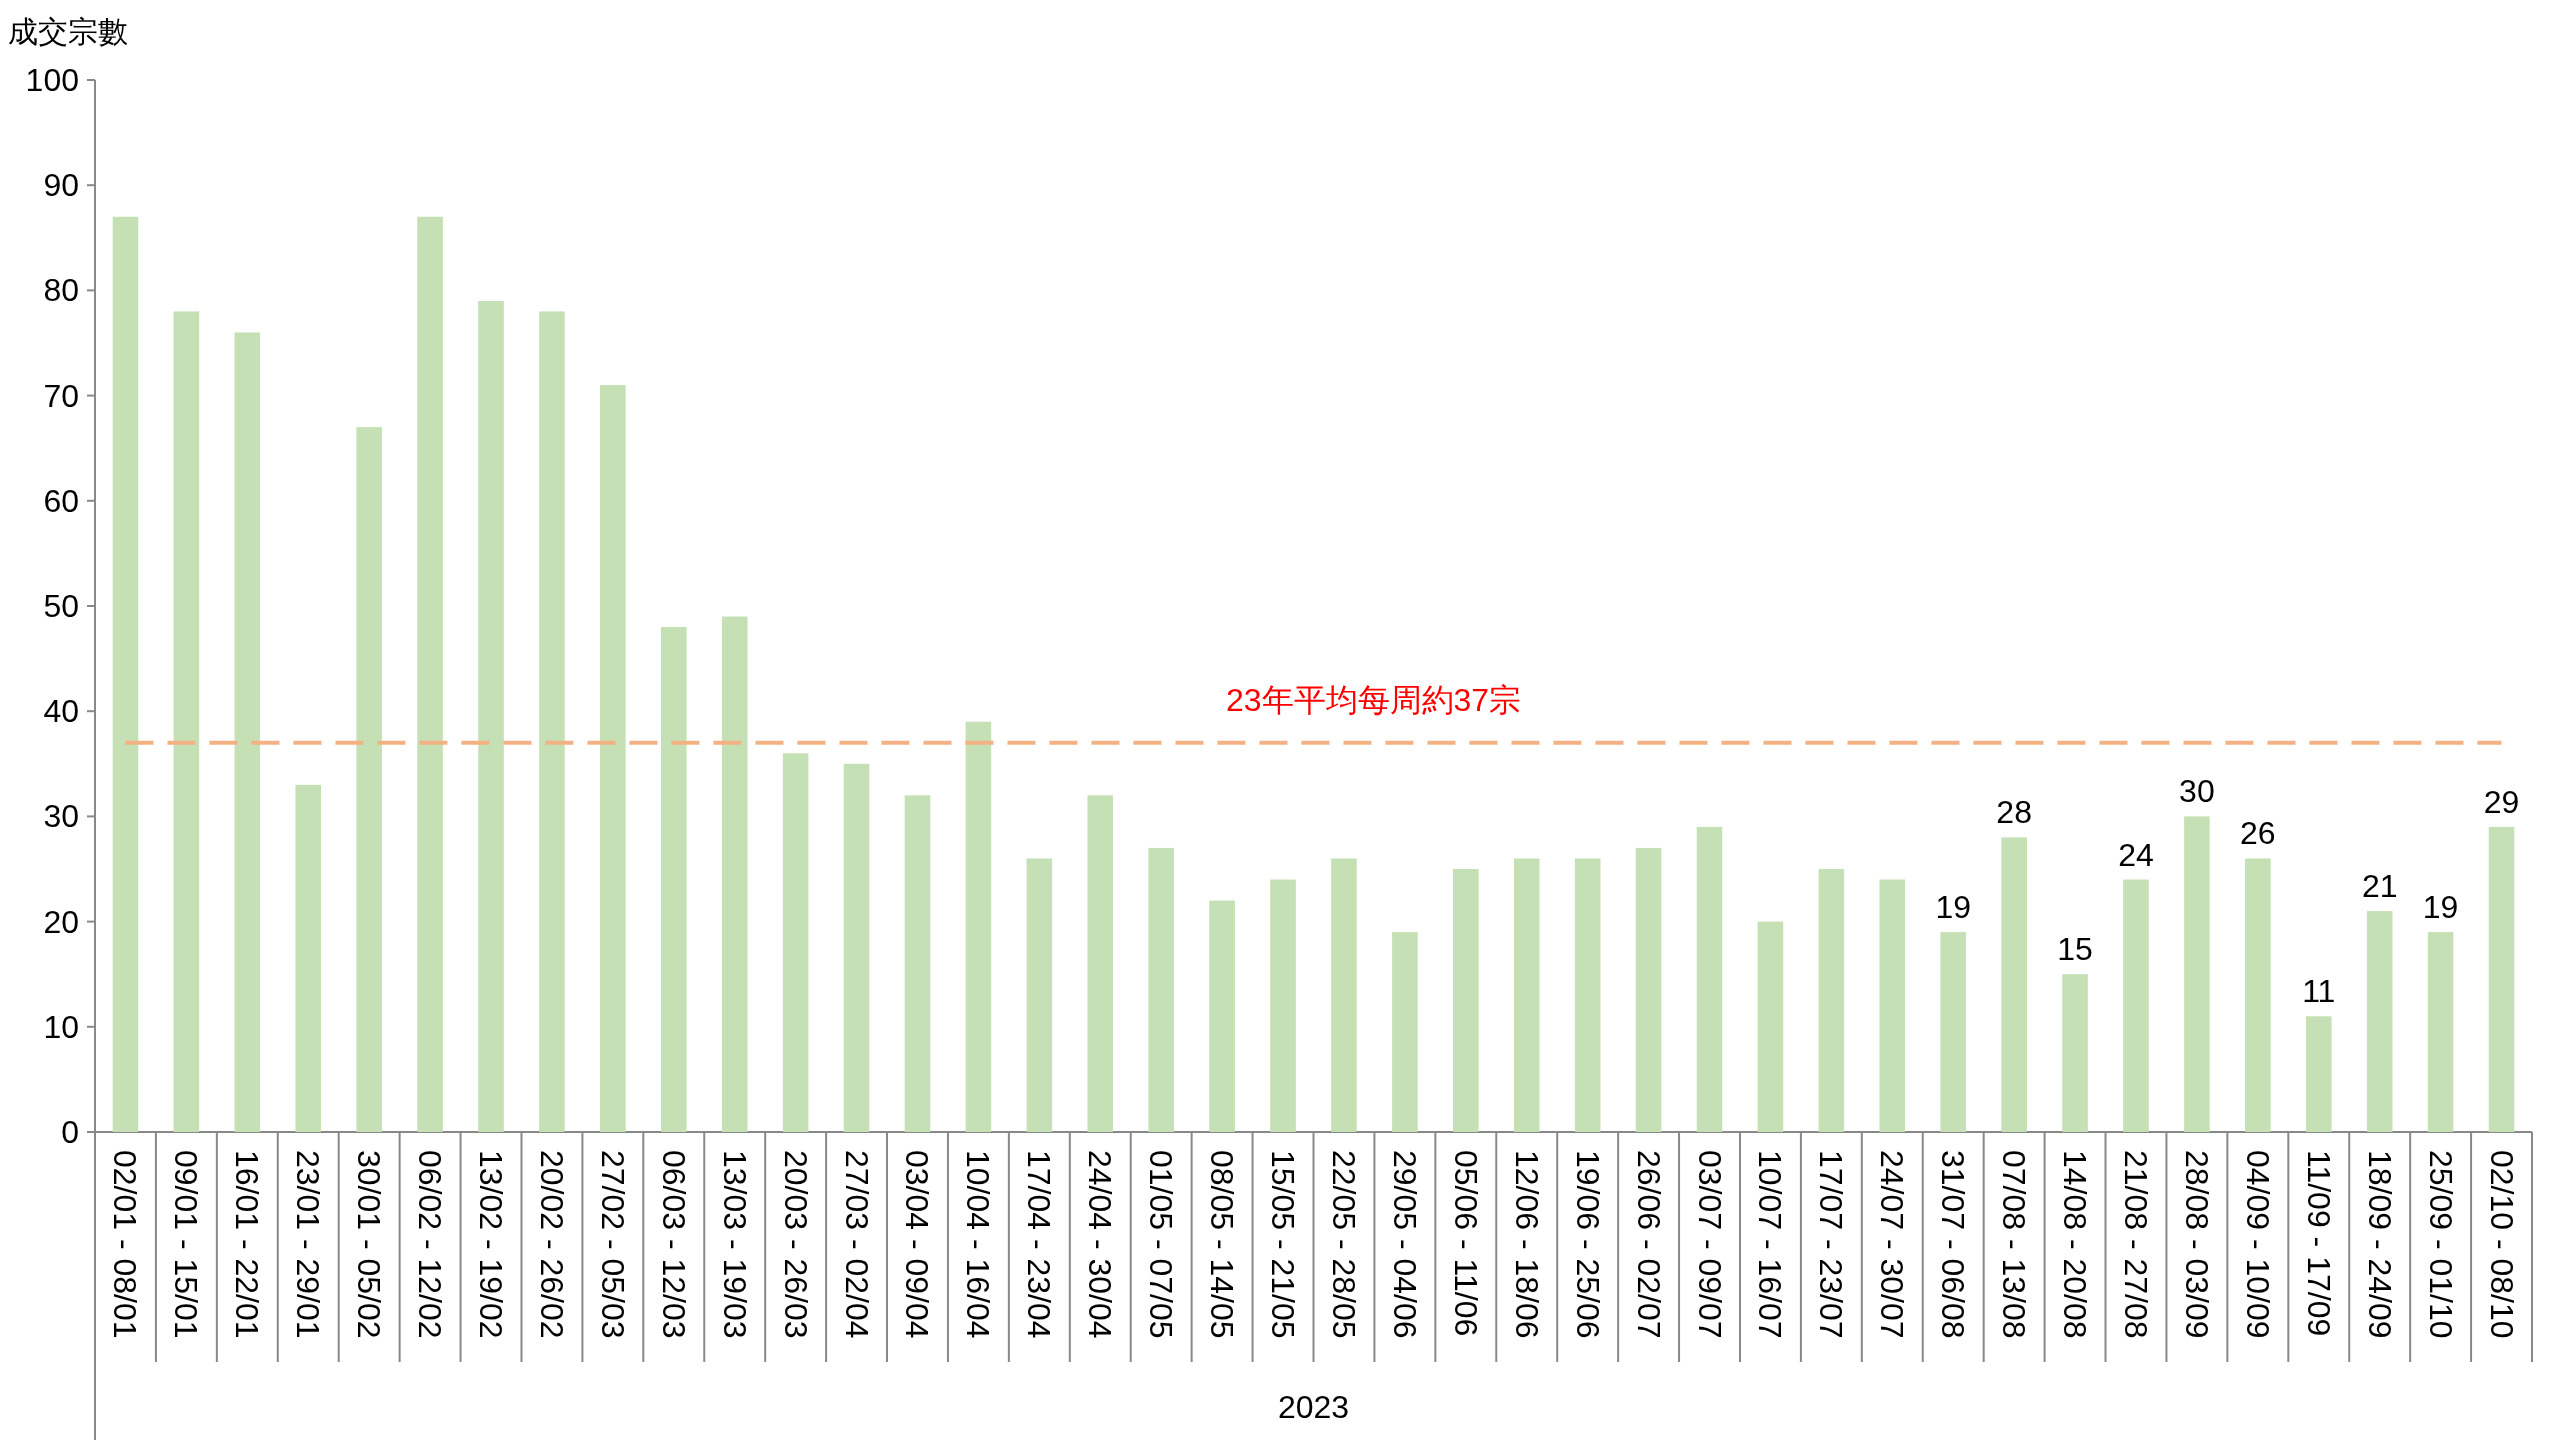  I want to click on x-tick-label: 14/08 - 20/08, so click(2075, 1244).